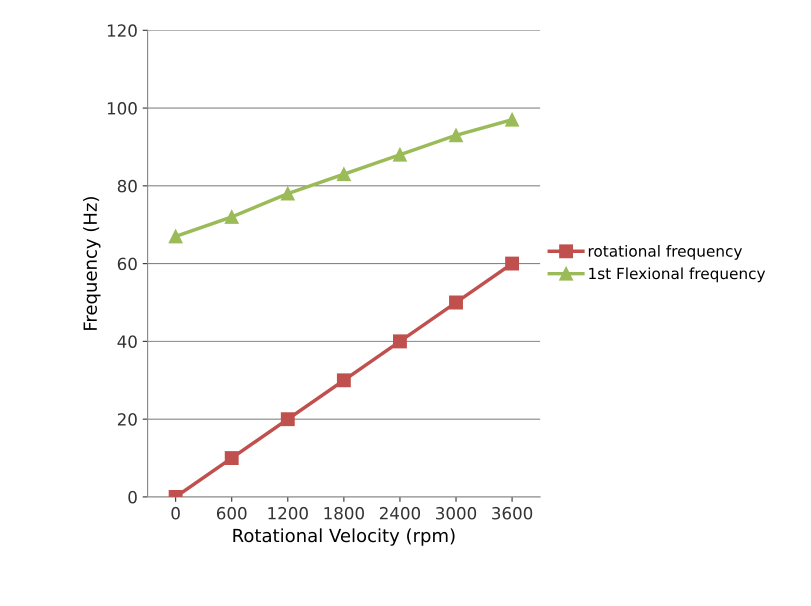  Describe the element at coordinates (512, 513) in the screenshot. I see `x-tick-label: 3600` at that location.